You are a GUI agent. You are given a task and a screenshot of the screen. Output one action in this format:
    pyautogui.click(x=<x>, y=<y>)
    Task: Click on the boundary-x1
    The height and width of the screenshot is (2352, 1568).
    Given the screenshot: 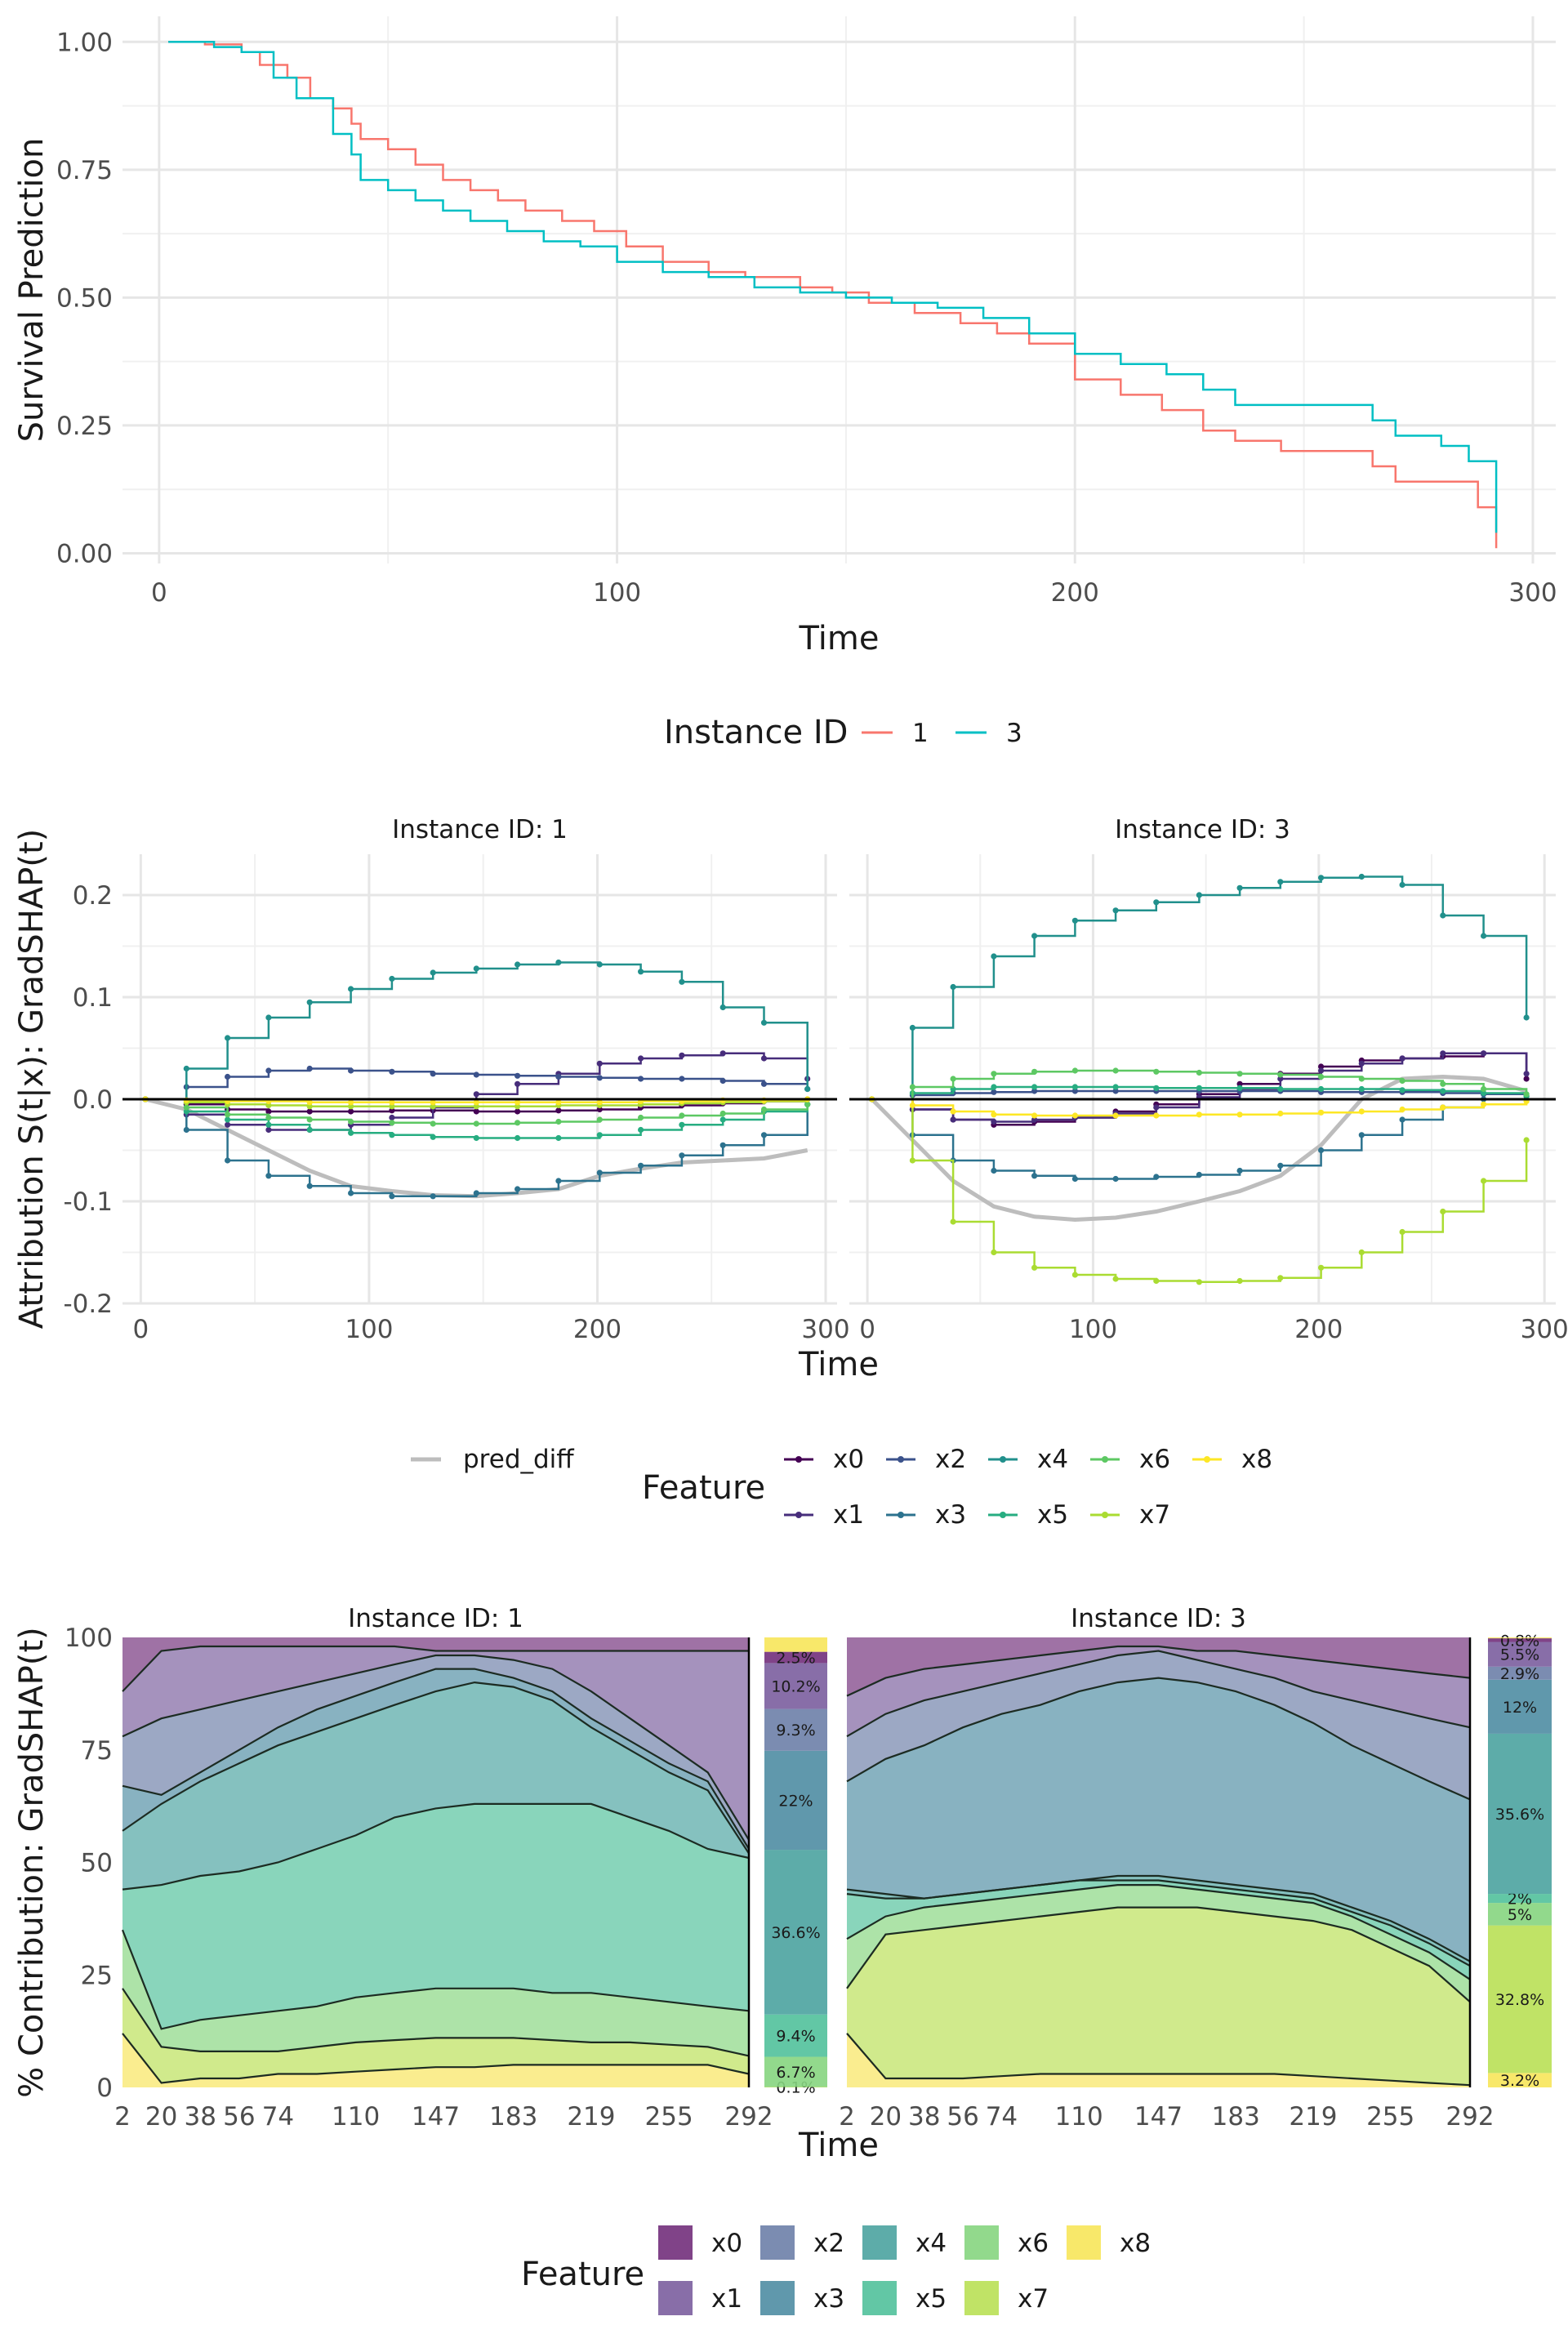 What is the action you would take?
    pyautogui.click(x=1158, y=1671)
    